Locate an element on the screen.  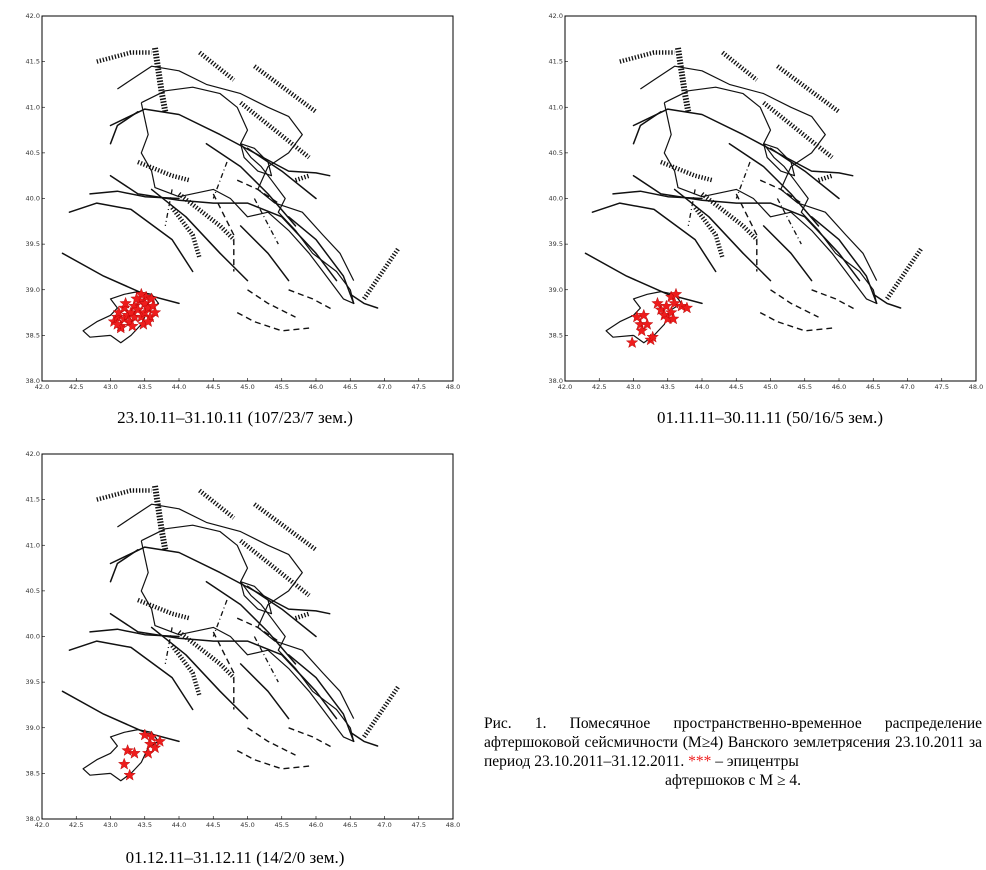
legend-last-line: афтершоков с M ≥ 4. is located at coordinates (733, 780).